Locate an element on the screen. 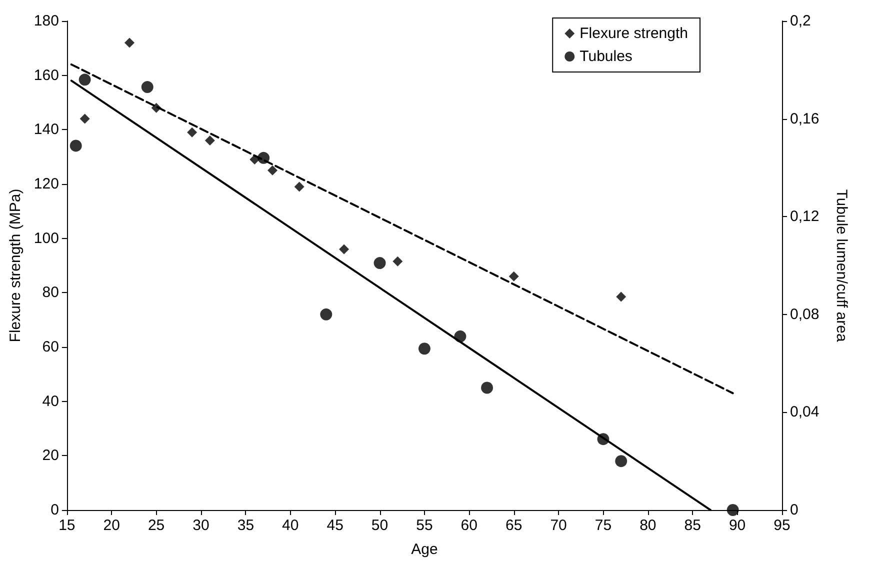 This screenshot has height=568, width=886. y-axis-title: Flexure strength (MPa) is located at coordinates (15, 265).